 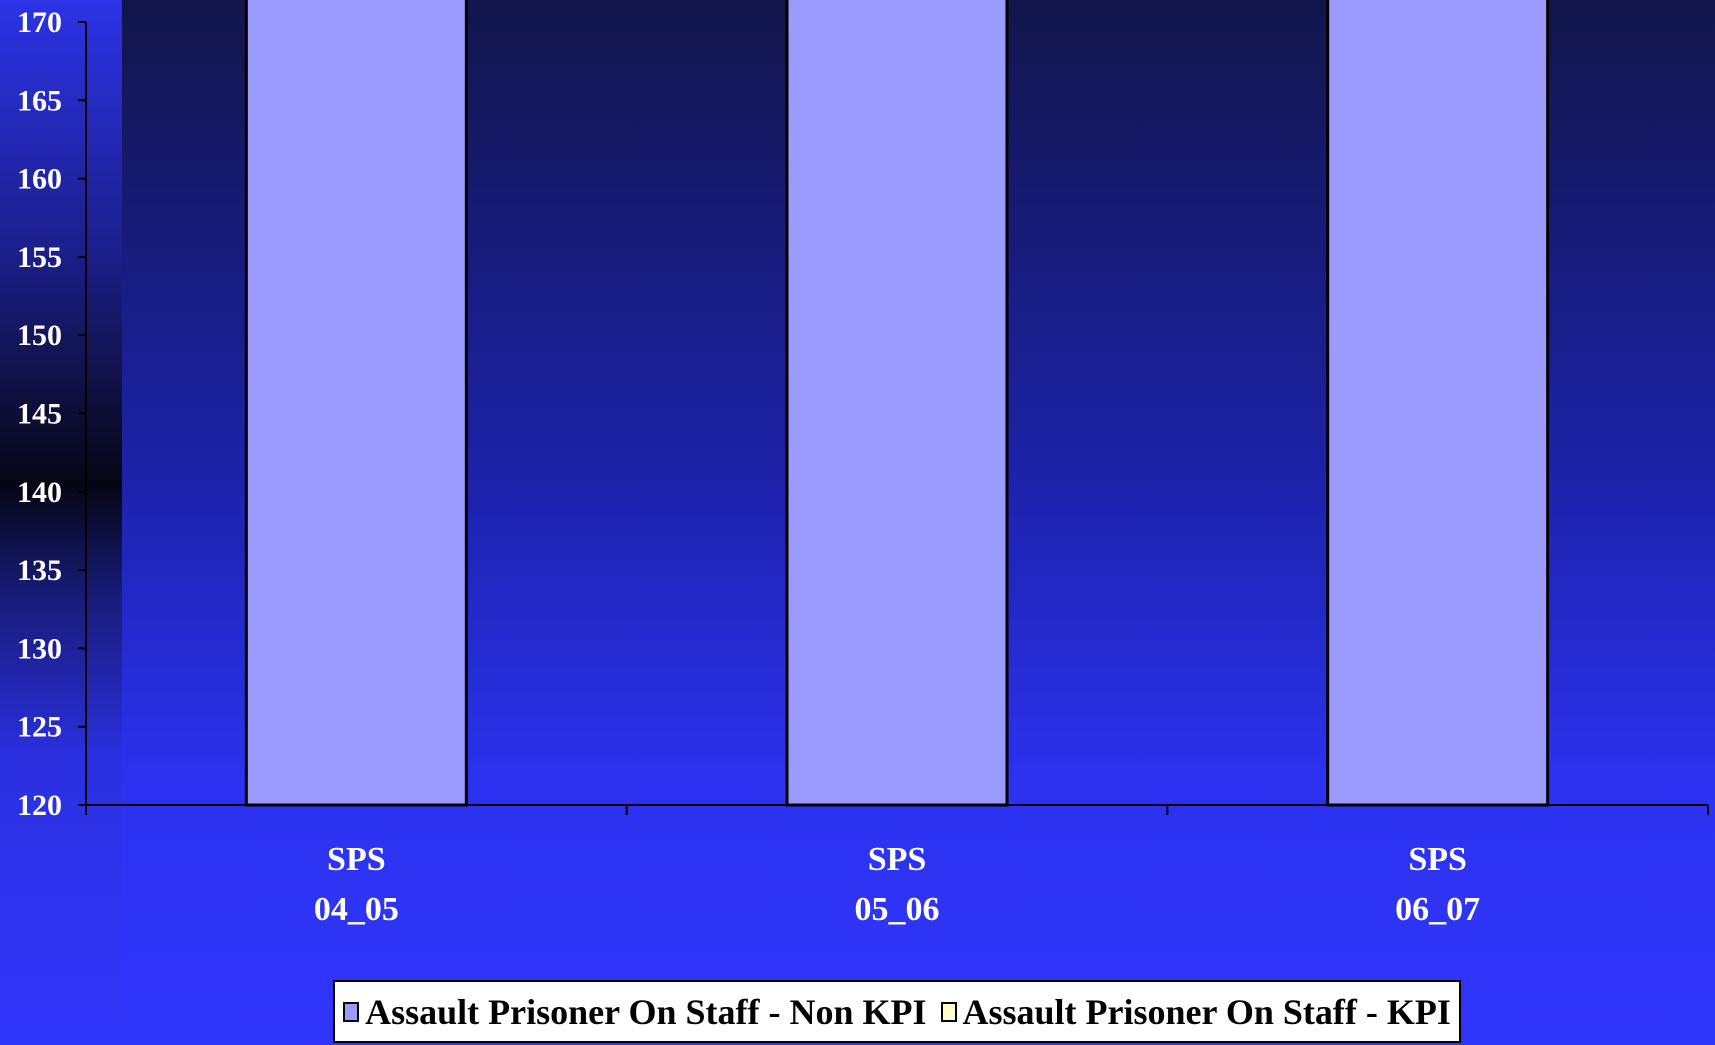 I want to click on legend-item-kpi: Assault Prisoner On Staff - KPI, so click(x=1195, y=1012).